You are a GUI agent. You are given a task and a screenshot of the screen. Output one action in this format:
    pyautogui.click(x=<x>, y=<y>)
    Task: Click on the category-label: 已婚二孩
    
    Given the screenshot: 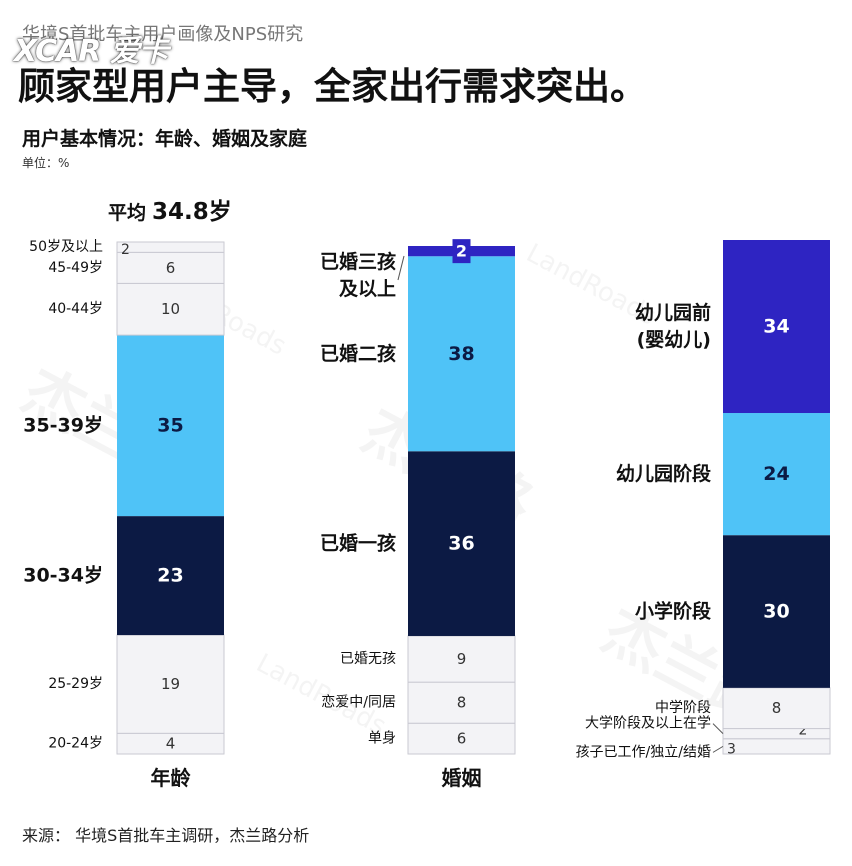 What is the action you would take?
    pyautogui.click(x=358, y=353)
    